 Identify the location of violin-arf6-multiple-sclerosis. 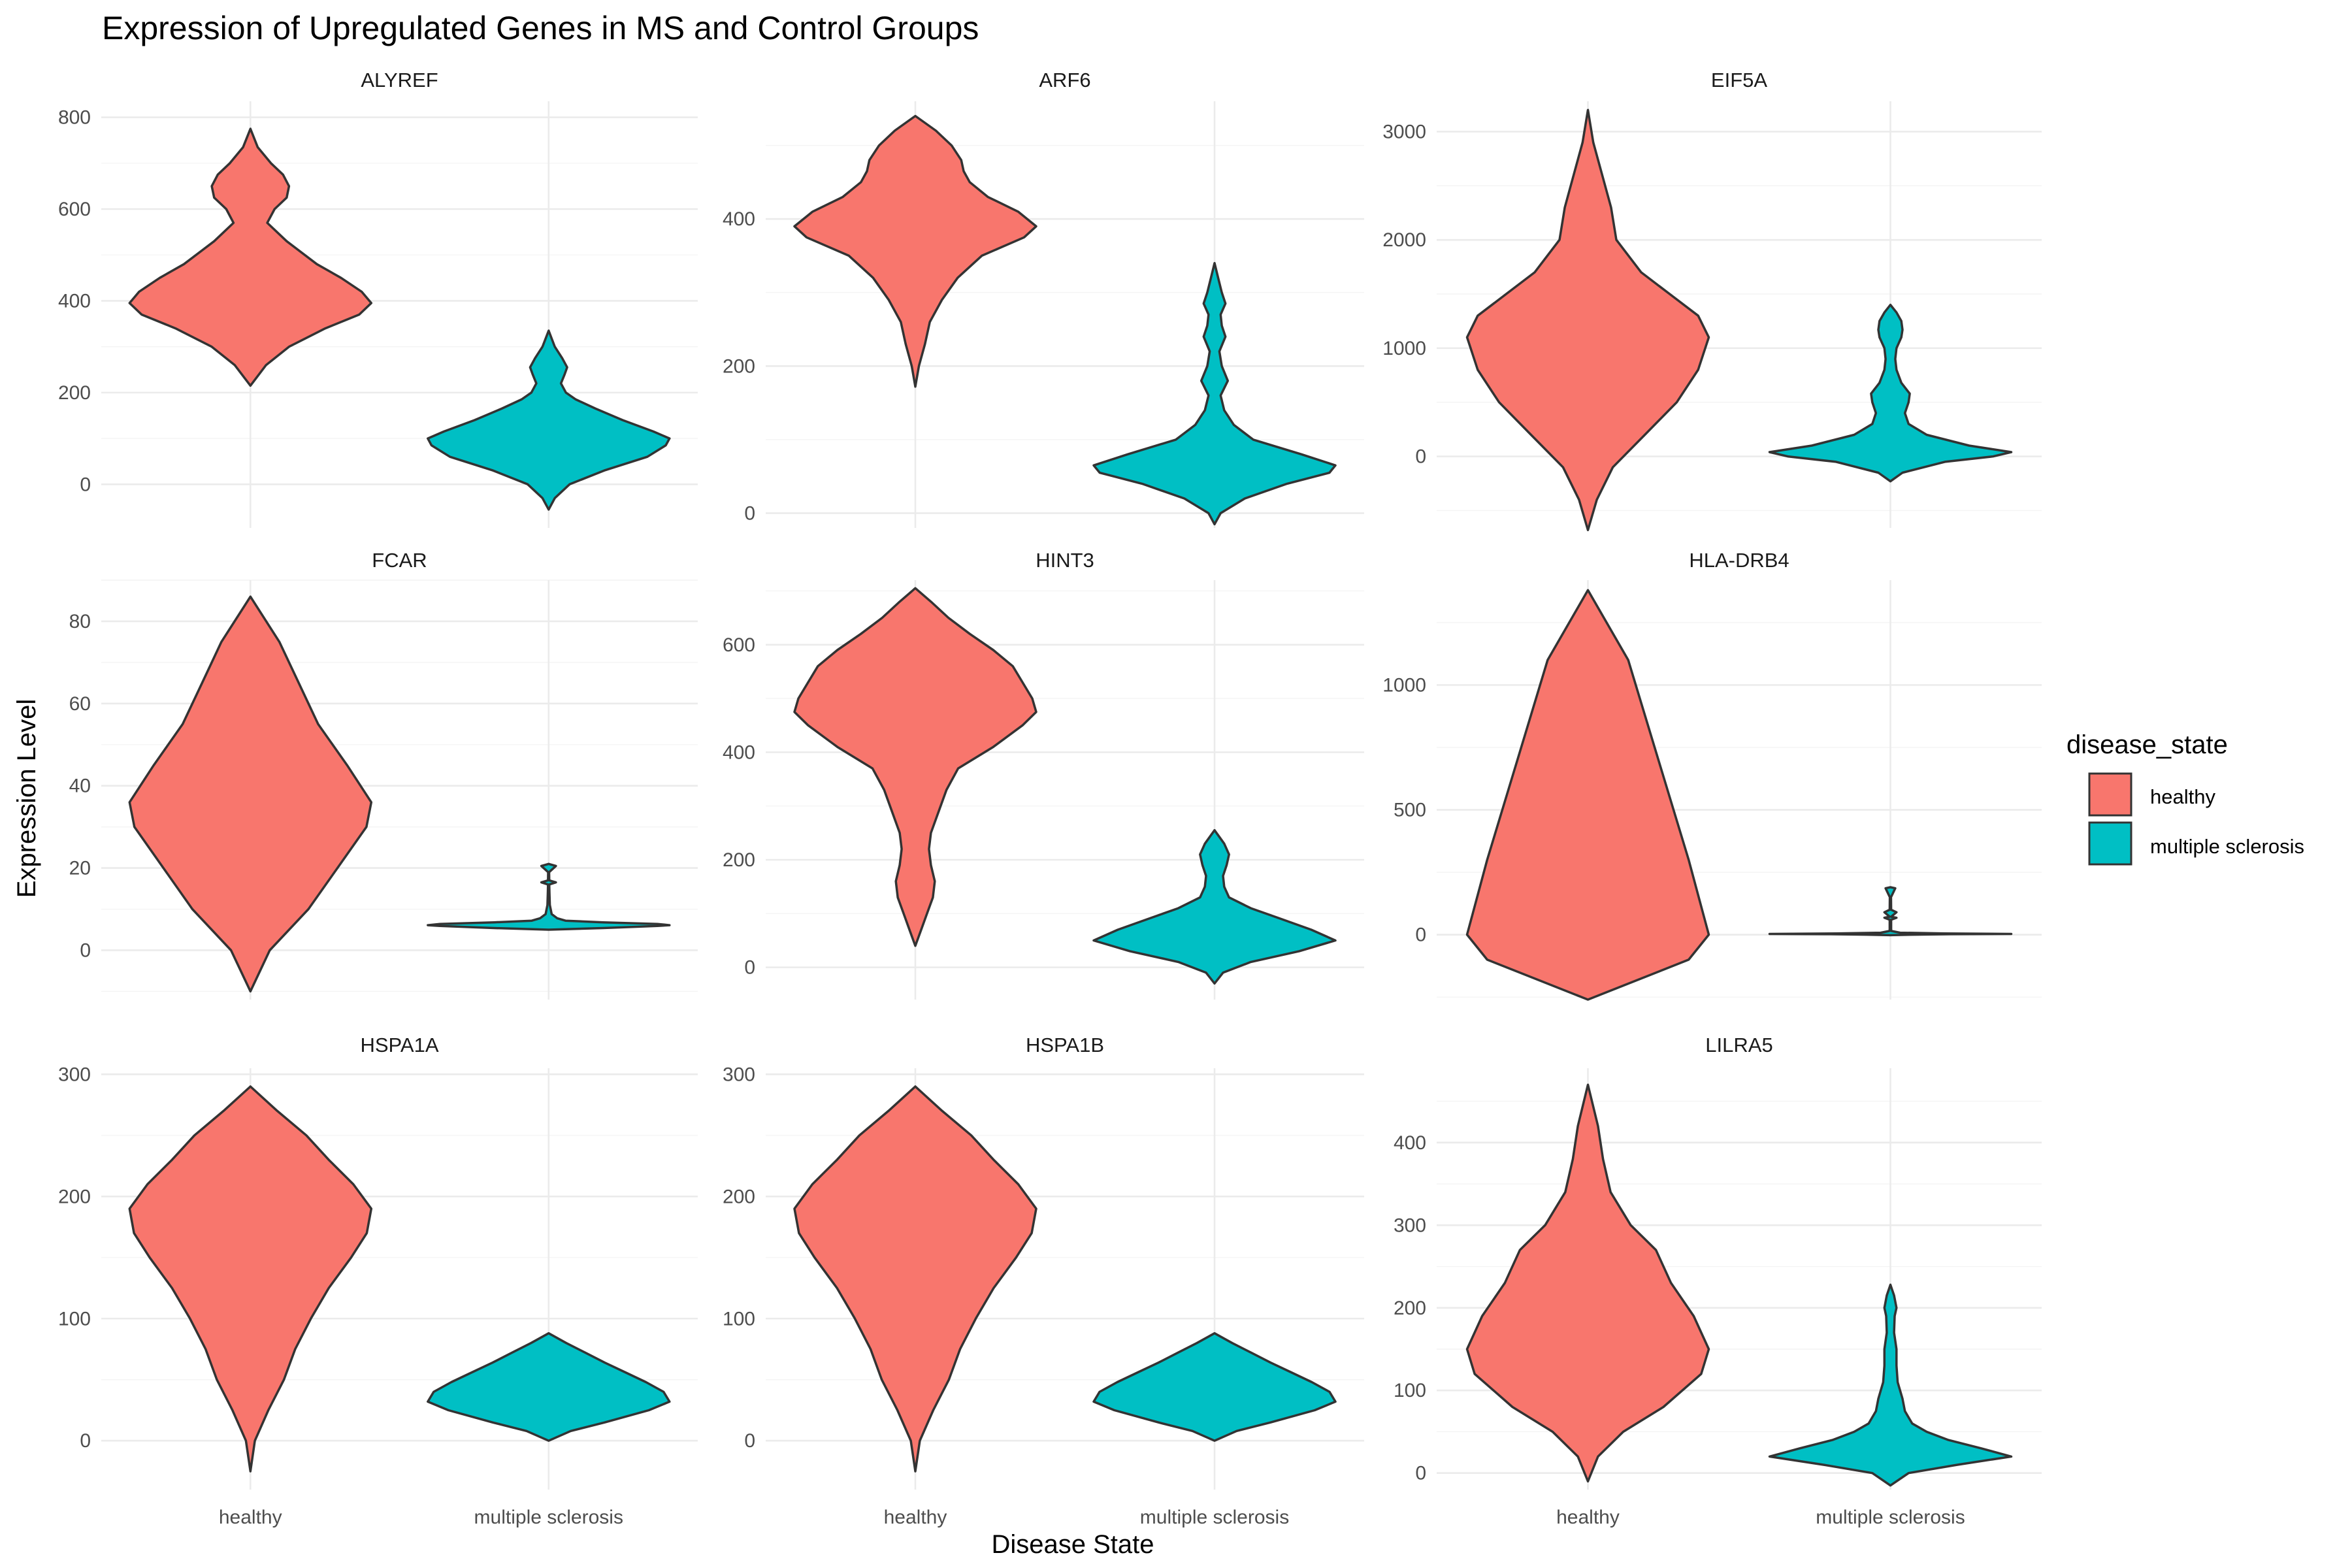
(1214, 393).